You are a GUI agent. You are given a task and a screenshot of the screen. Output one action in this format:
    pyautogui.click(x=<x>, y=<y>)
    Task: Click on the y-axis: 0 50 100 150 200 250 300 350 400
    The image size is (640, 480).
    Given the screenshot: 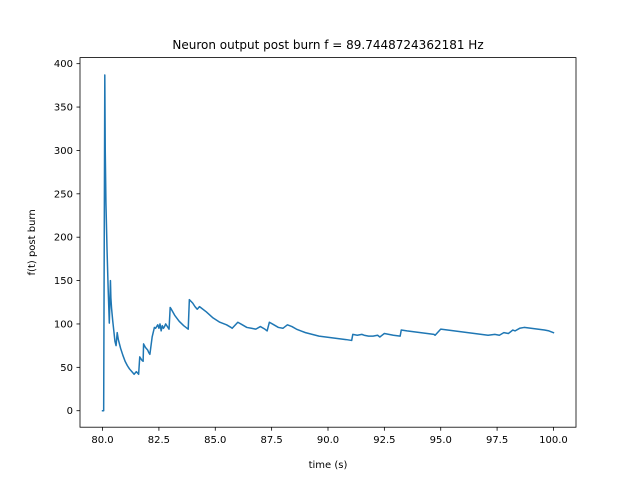 What is the action you would take?
    pyautogui.click(x=67, y=238)
    